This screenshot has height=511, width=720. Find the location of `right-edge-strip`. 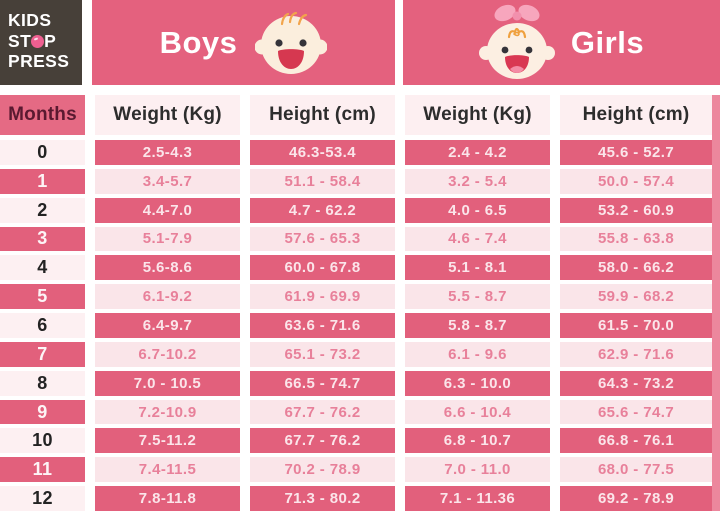

right-edge-strip is located at coordinates (716, 303).